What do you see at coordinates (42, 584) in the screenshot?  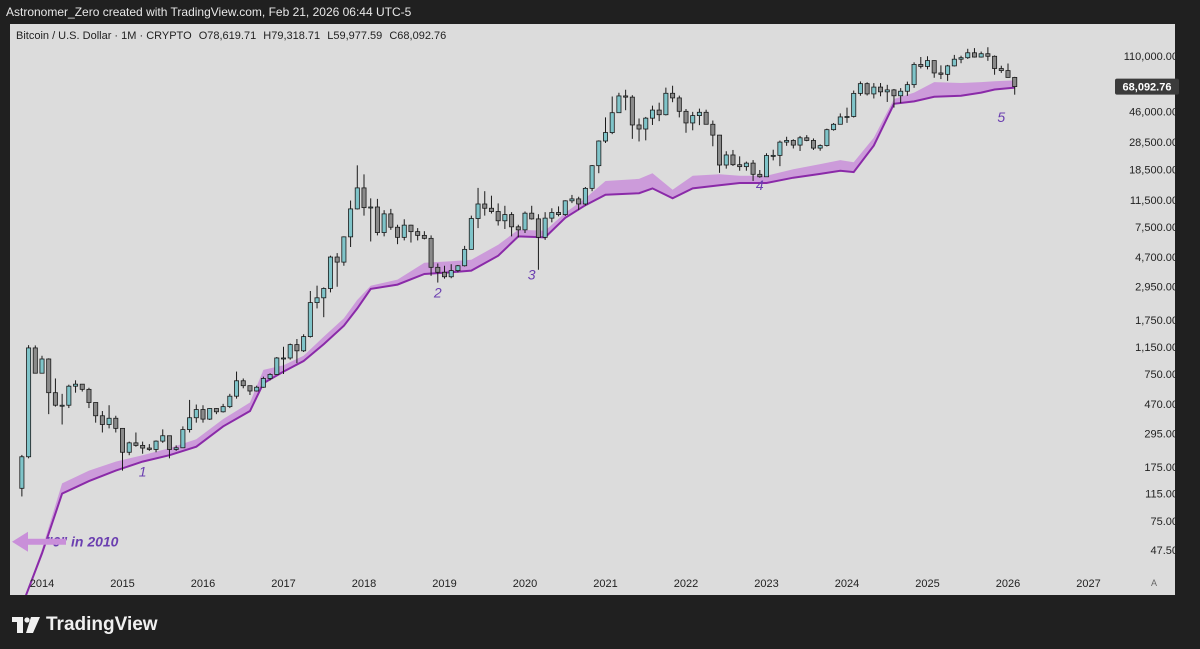 I see `x-tick-label: 2014` at bounding box center [42, 584].